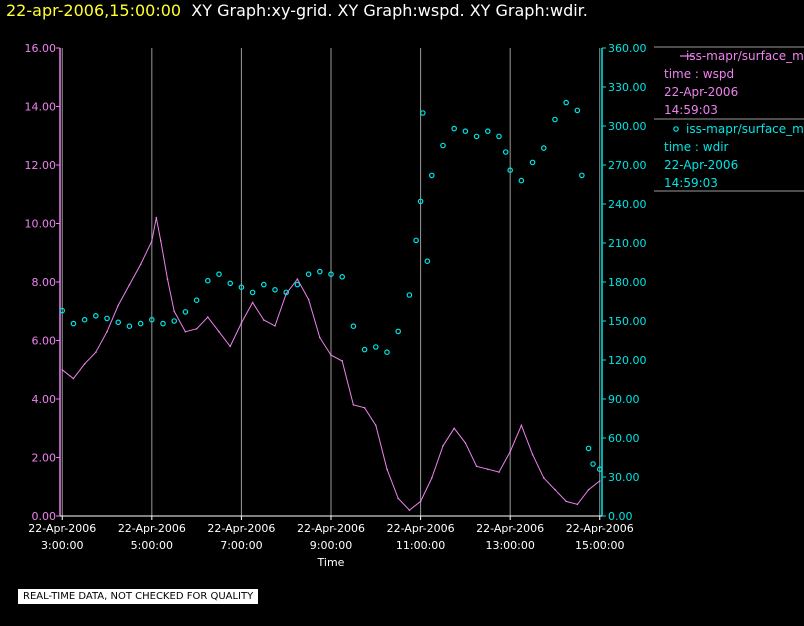  I want to click on x-tick-time: 3:00:00, so click(62, 545).